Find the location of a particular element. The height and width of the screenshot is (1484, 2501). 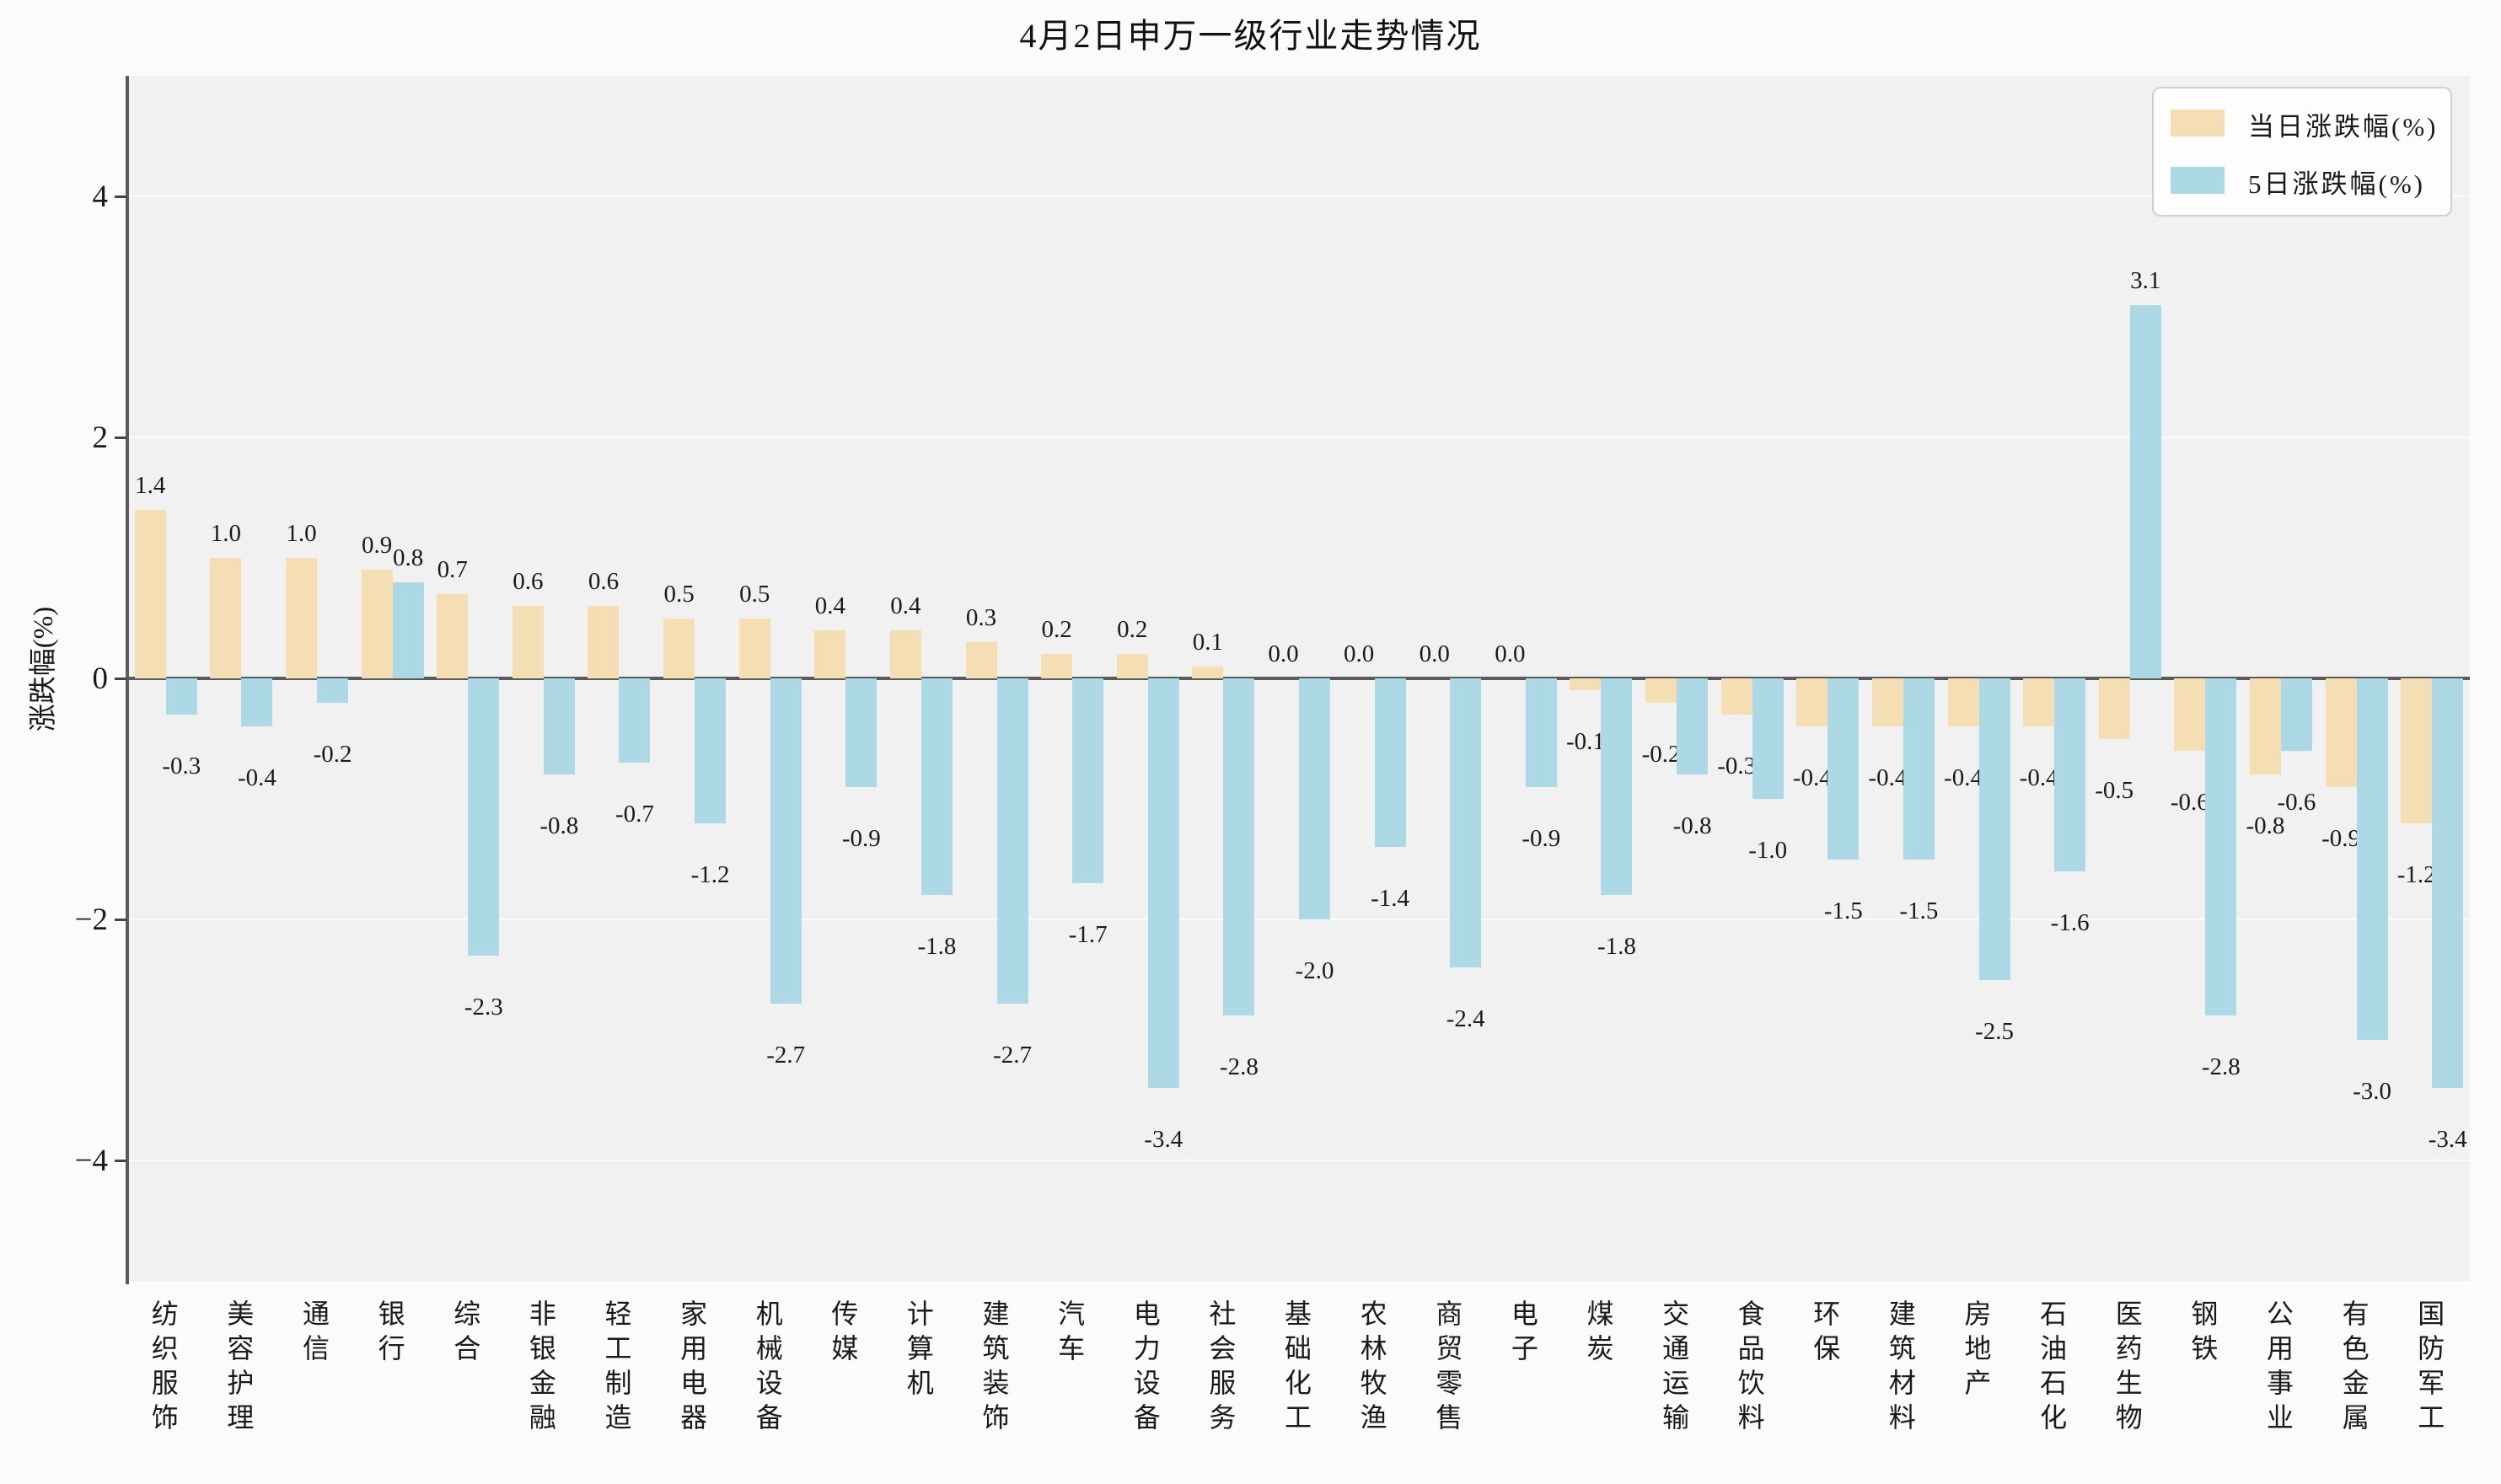

bar-5day-食品饮料 is located at coordinates (1768, 738).